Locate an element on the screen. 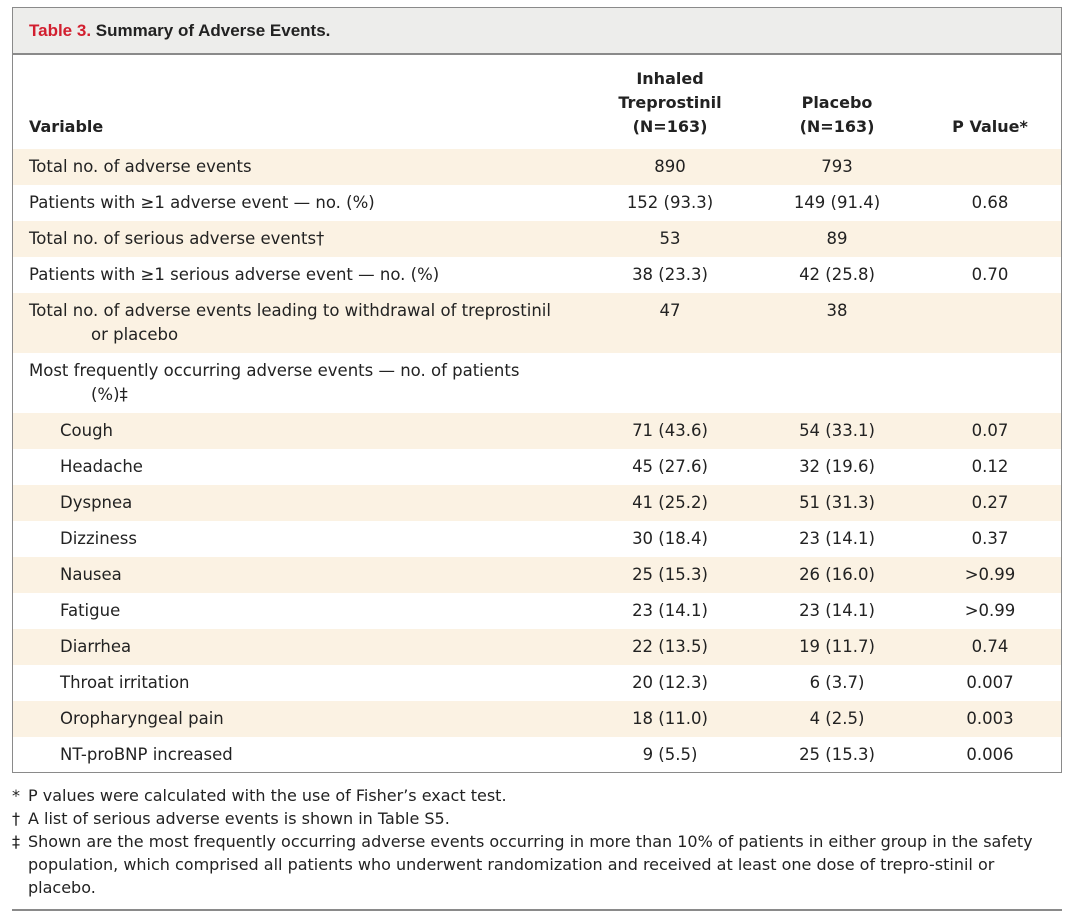 The image size is (1080, 918). cell-variable: Patients with ≥1 adverse event — no. (%) is located at coordinates (202, 202).